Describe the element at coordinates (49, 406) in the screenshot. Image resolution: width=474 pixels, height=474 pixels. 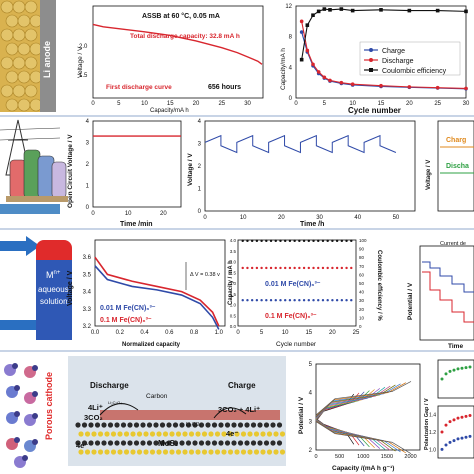
I see `porous-cathode-label: Porous cathode` at that location.